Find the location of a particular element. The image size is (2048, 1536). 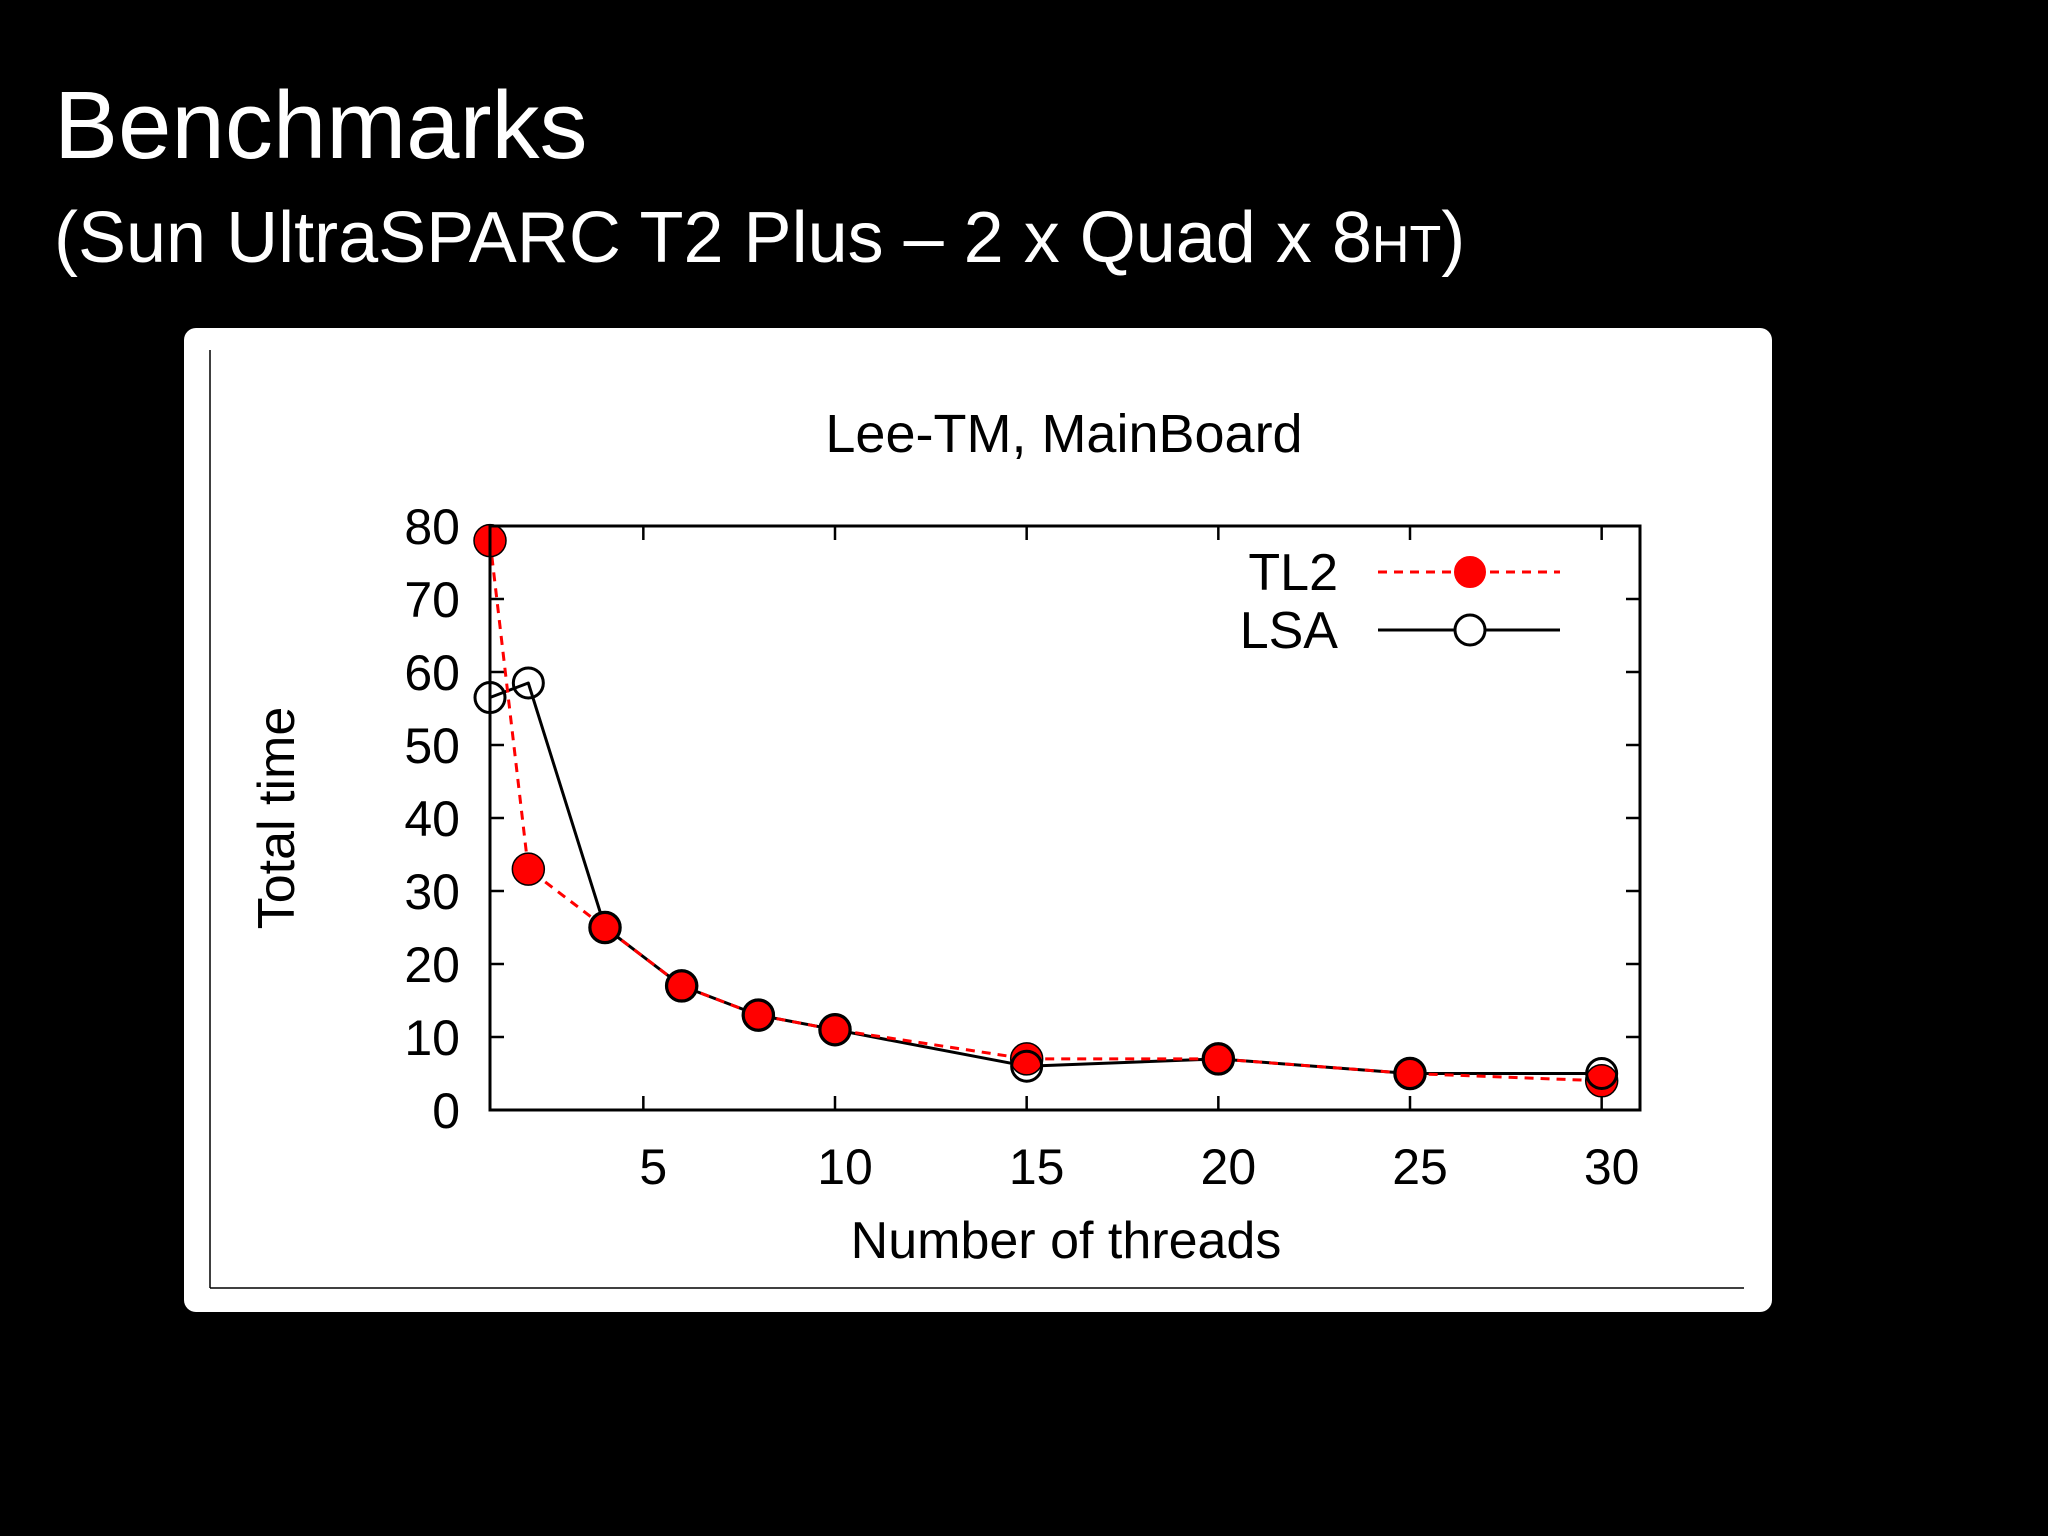

x-tick-label: 15 is located at coordinates (1037, 1167).